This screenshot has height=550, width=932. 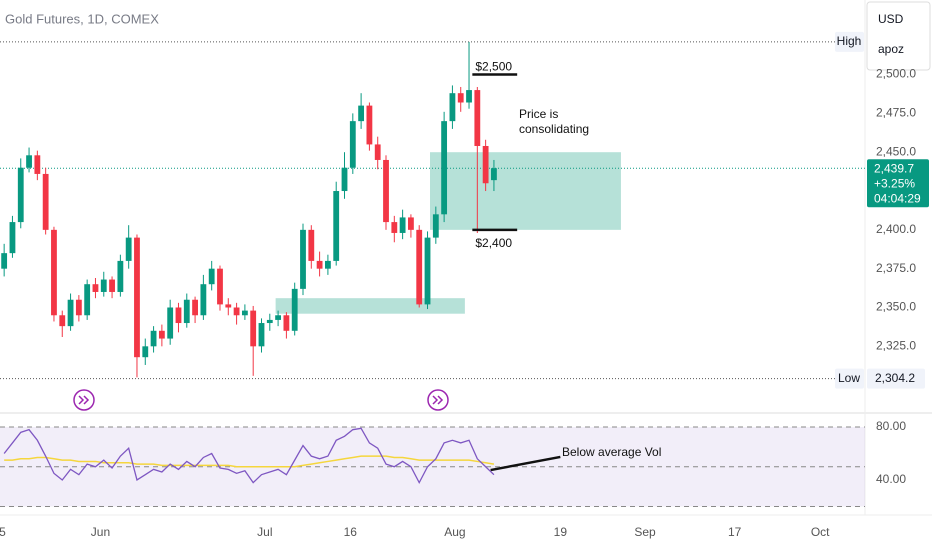 I want to click on y-tick-label: 2,325.0, so click(x=896, y=345).